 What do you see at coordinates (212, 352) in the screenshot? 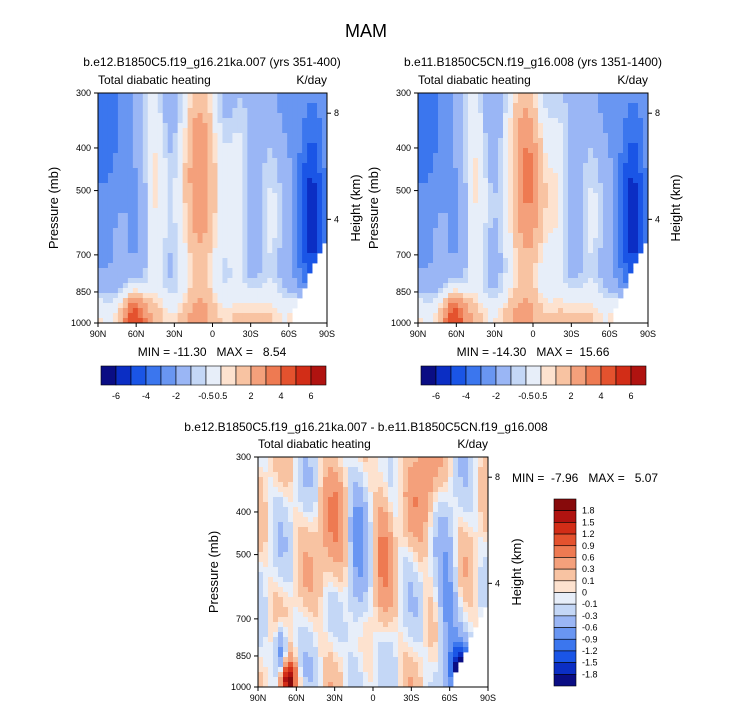
I see `panel-1-stats: MIN = -11.30 MAX = 8.54` at bounding box center [212, 352].